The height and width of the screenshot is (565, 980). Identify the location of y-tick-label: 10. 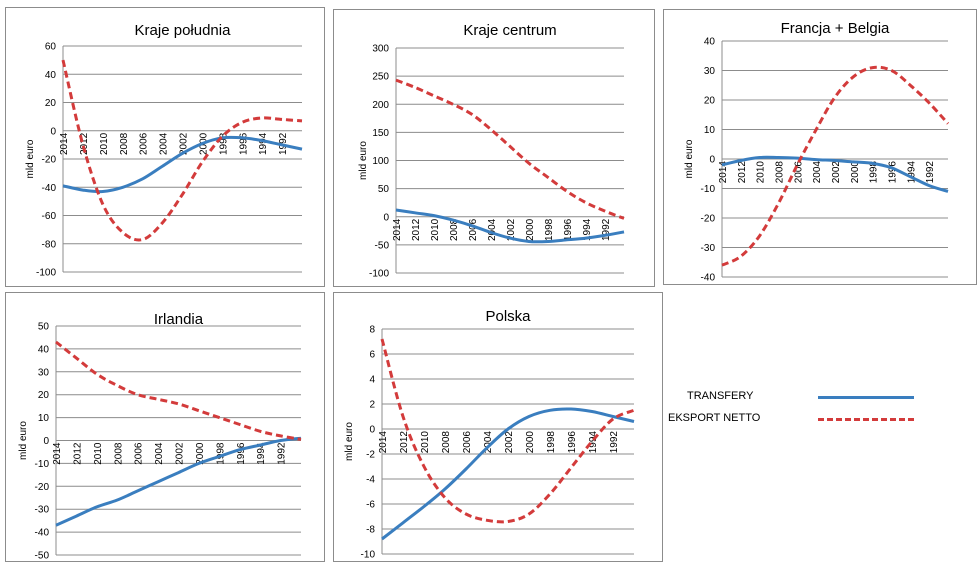
(44, 418).